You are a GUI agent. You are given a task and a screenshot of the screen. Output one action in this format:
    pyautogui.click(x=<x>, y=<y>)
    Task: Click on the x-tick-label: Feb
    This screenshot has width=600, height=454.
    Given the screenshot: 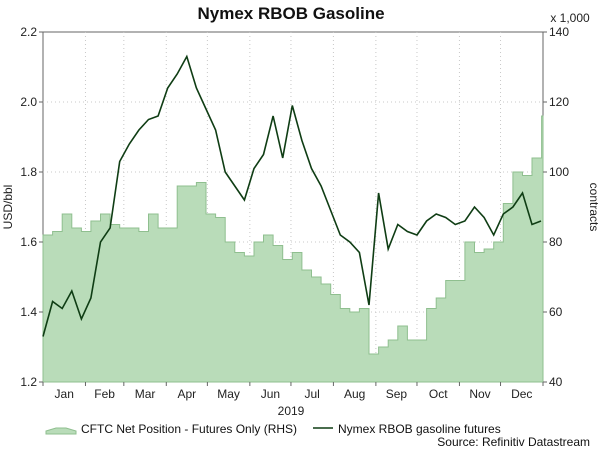 What is the action you would take?
    pyautogui.click(x=104, y=394)
    